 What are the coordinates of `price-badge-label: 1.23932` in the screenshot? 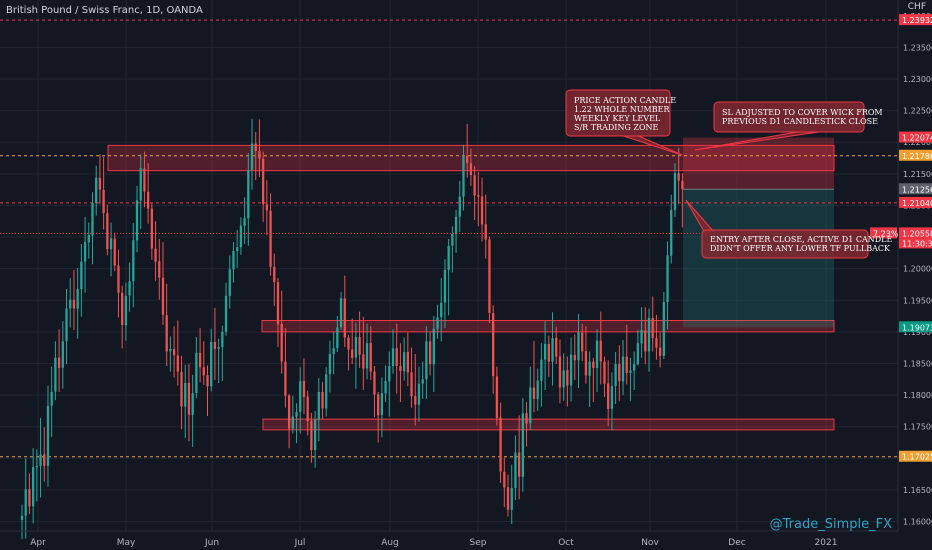 It's located at (917, 20).